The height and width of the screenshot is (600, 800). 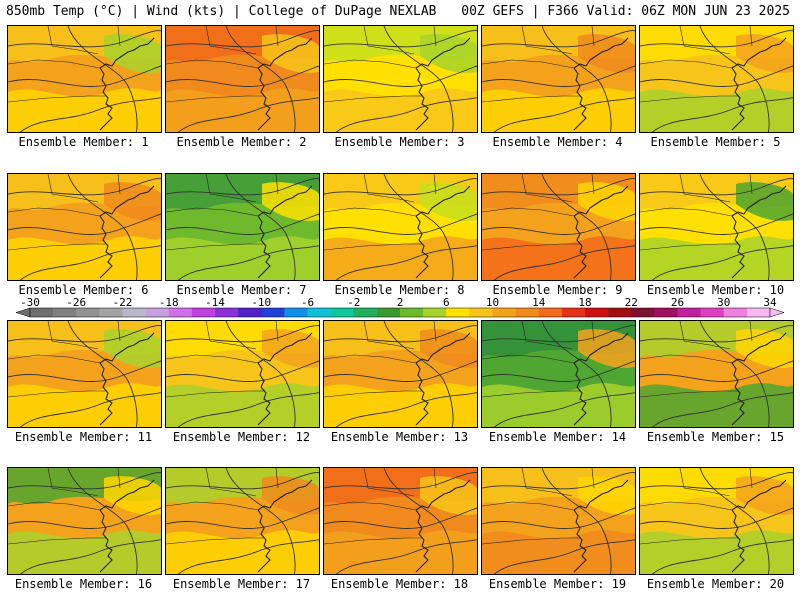 I want to click on colorbar-tick-label: -26, so click(x=76, y=302).